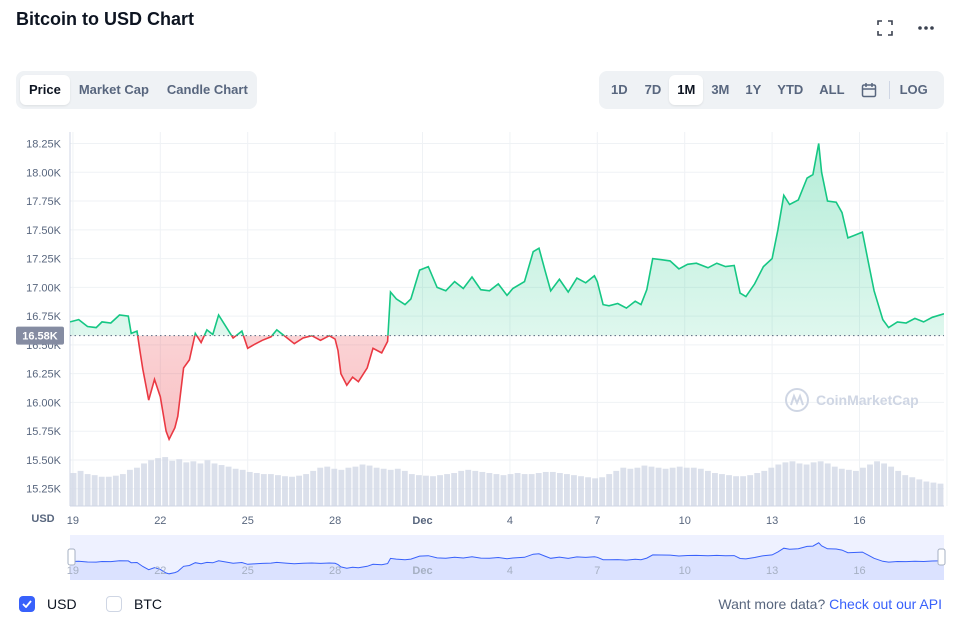 The image size is (955, 625). I want to click on calendar-icon, so click(869, 90).